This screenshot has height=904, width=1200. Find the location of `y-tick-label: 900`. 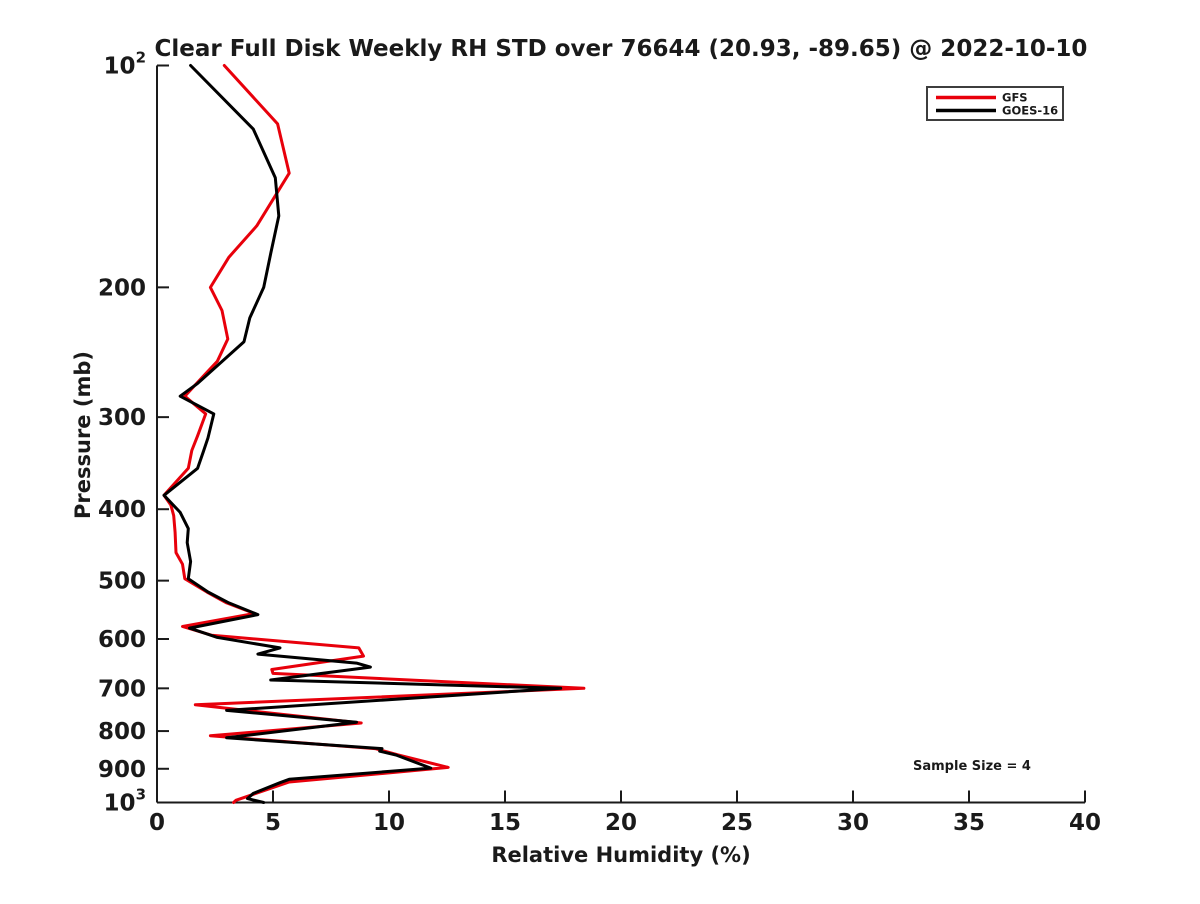

y-tick-label: 900 is located at coordinates (122, 770).